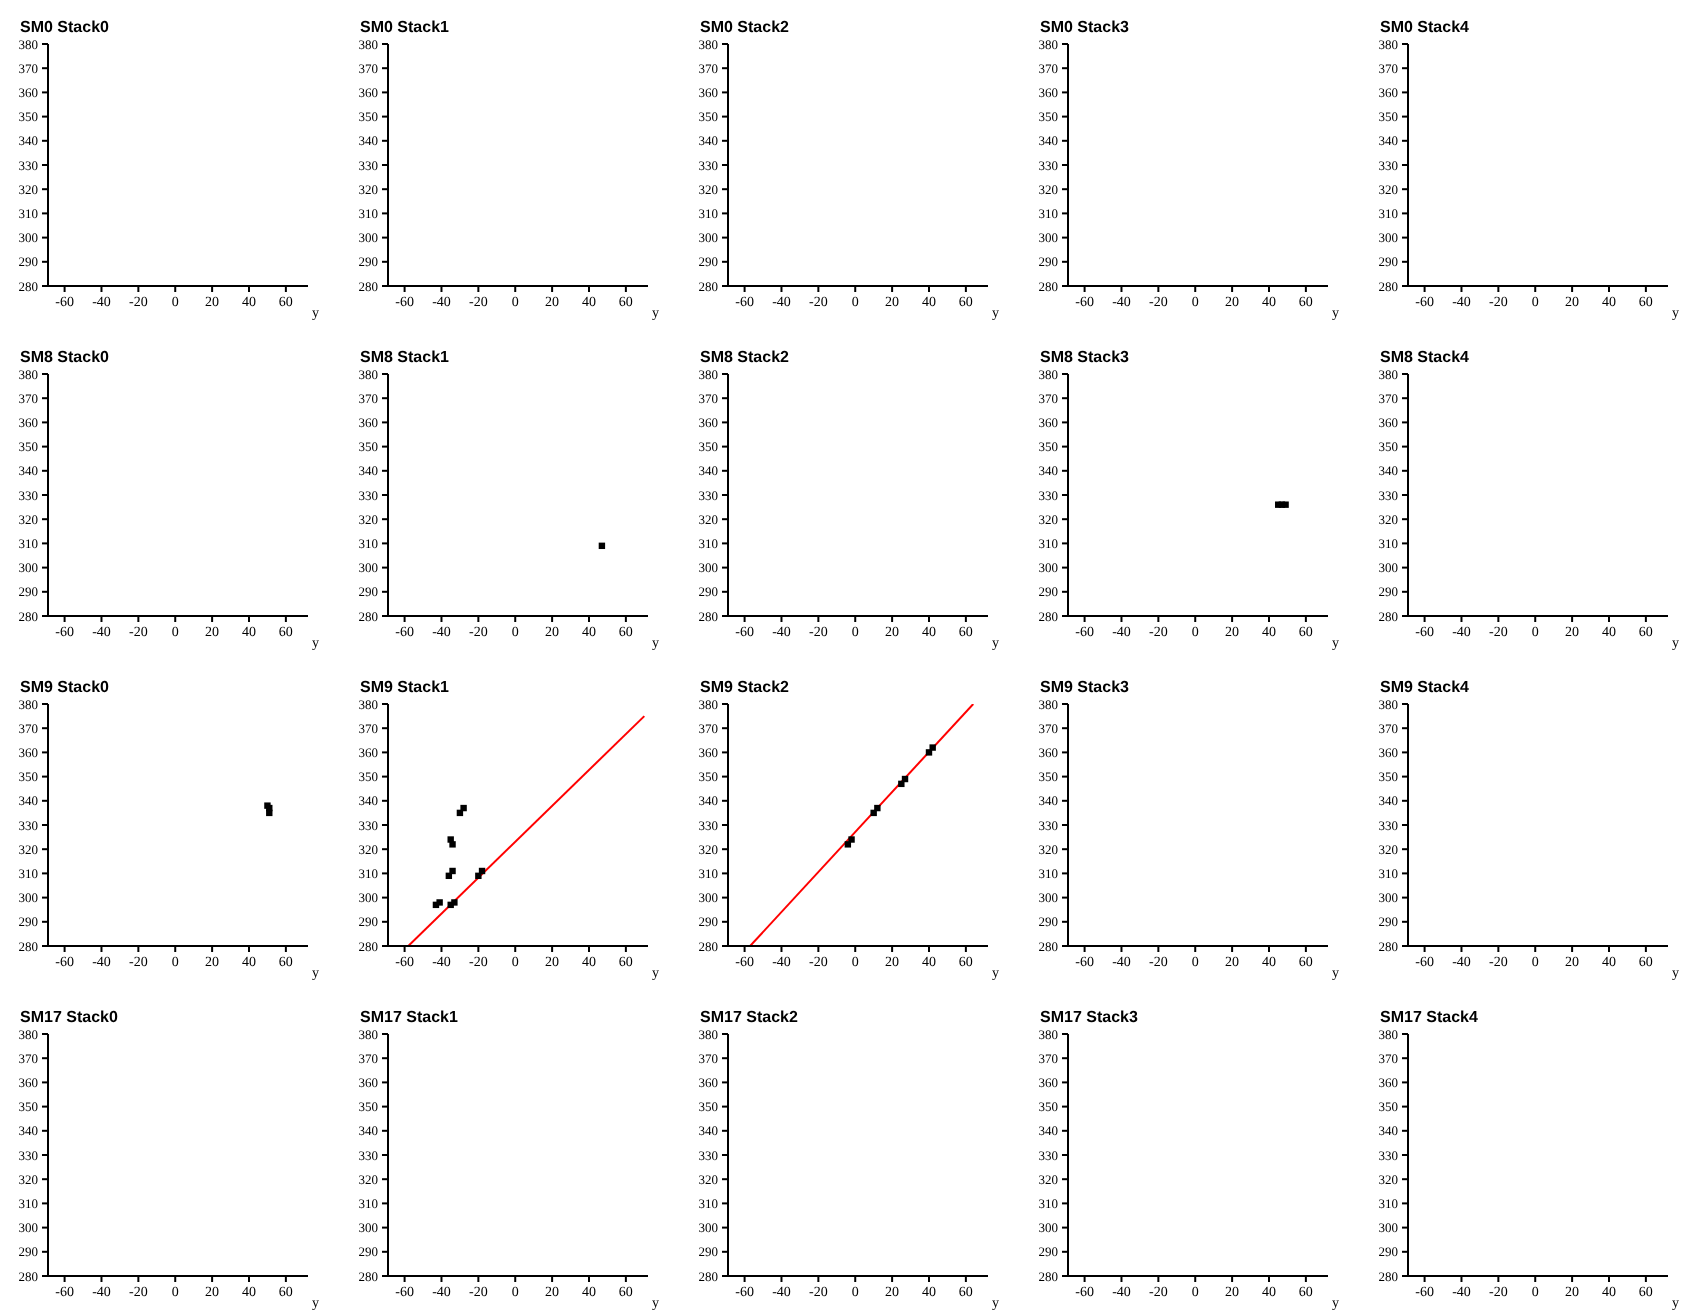 The width and height of the screenshot is (1702, 1312). I want to click on chart-title: SM0 Stack0, so click(64, 27).